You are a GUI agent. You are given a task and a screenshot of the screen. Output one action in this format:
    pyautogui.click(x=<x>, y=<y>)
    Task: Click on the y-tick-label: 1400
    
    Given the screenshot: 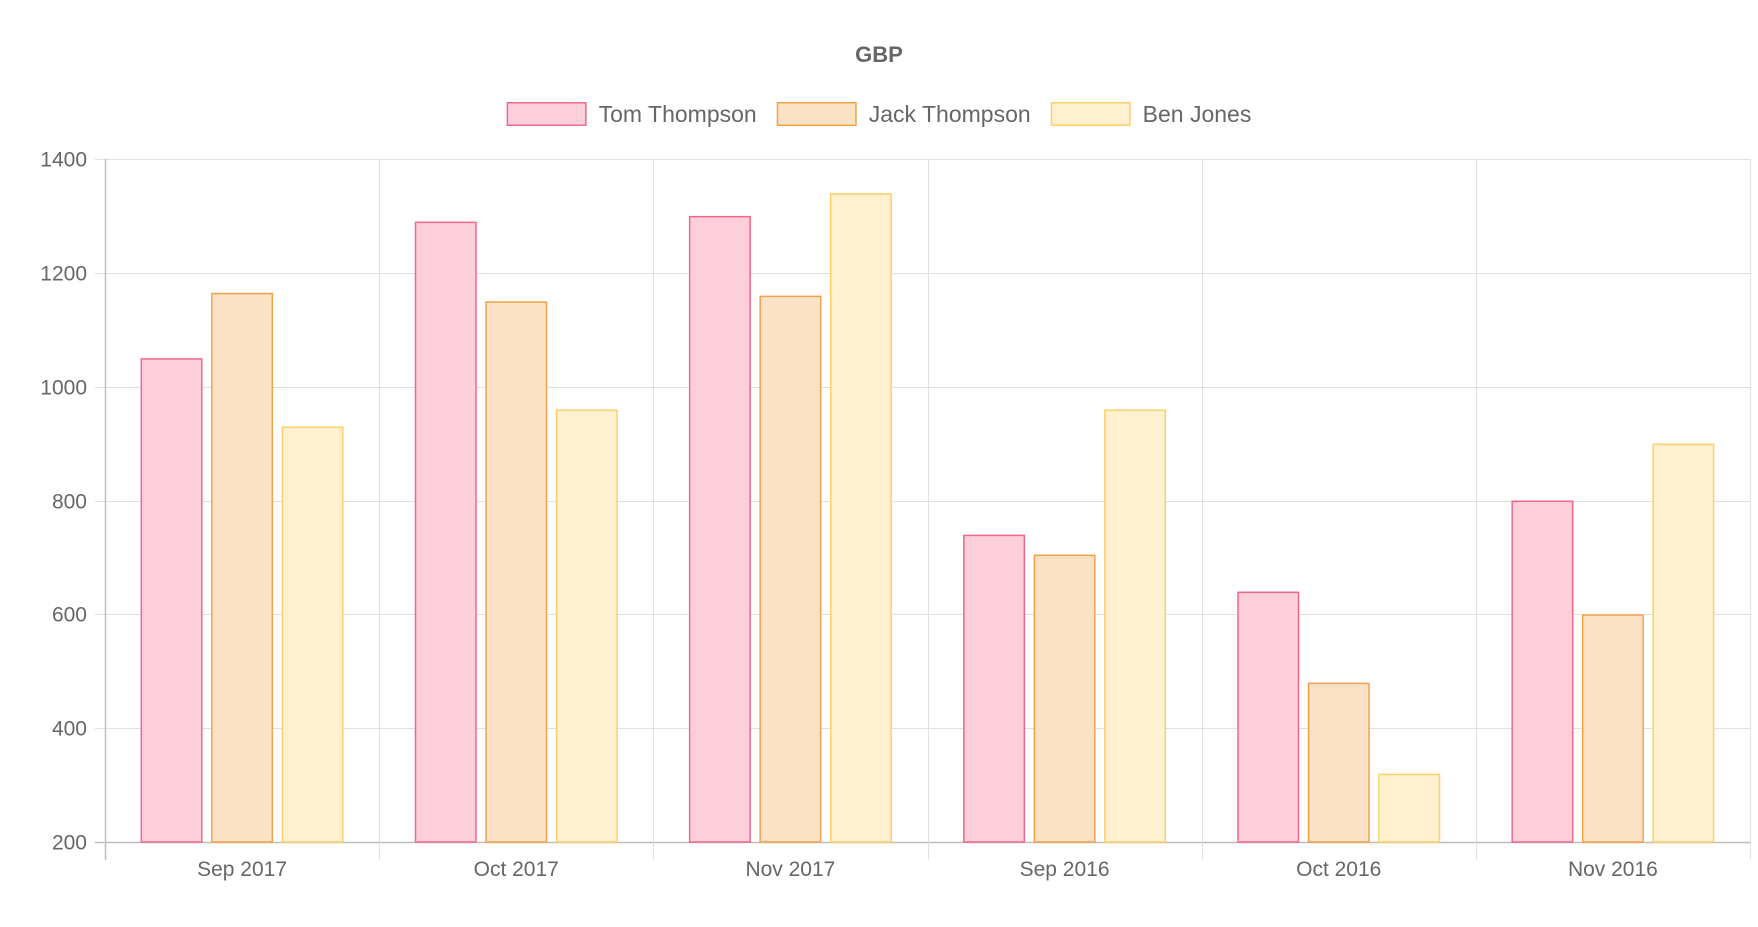 What is the action you would take?
    pyautogui.click(x=63, y=160)
    